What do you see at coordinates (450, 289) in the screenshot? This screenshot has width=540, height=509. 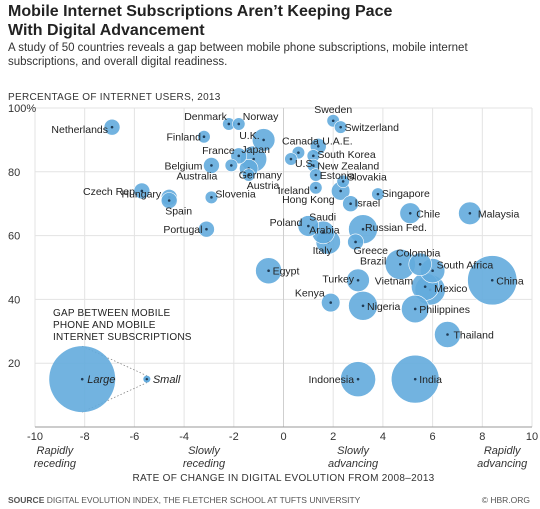 I see `point-label: Mexico` at bounding box center [450, 289].